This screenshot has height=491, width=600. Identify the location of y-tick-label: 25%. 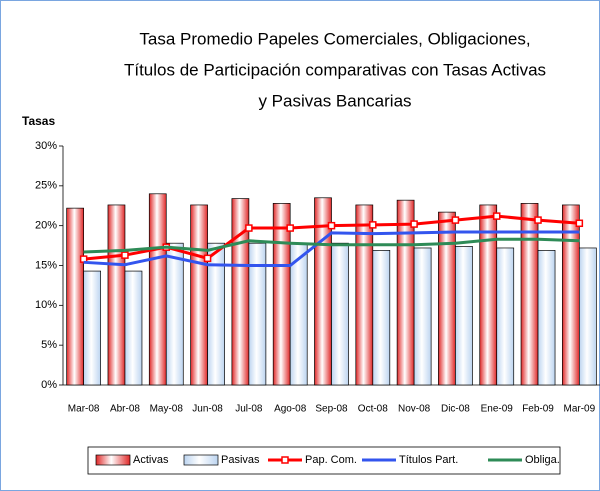
(46, 186).